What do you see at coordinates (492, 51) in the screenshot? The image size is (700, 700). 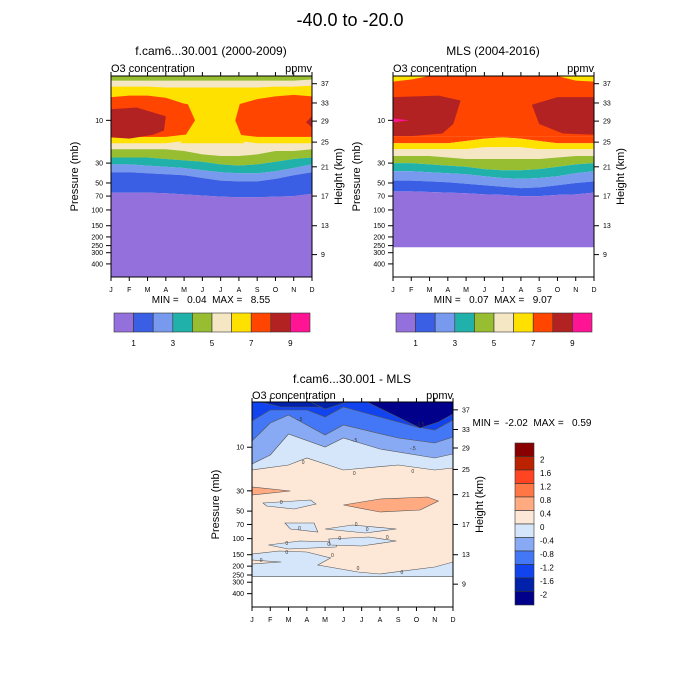 I see `panel-obs-title: MLS (2004-2016)` at bounding box center [492, 51].